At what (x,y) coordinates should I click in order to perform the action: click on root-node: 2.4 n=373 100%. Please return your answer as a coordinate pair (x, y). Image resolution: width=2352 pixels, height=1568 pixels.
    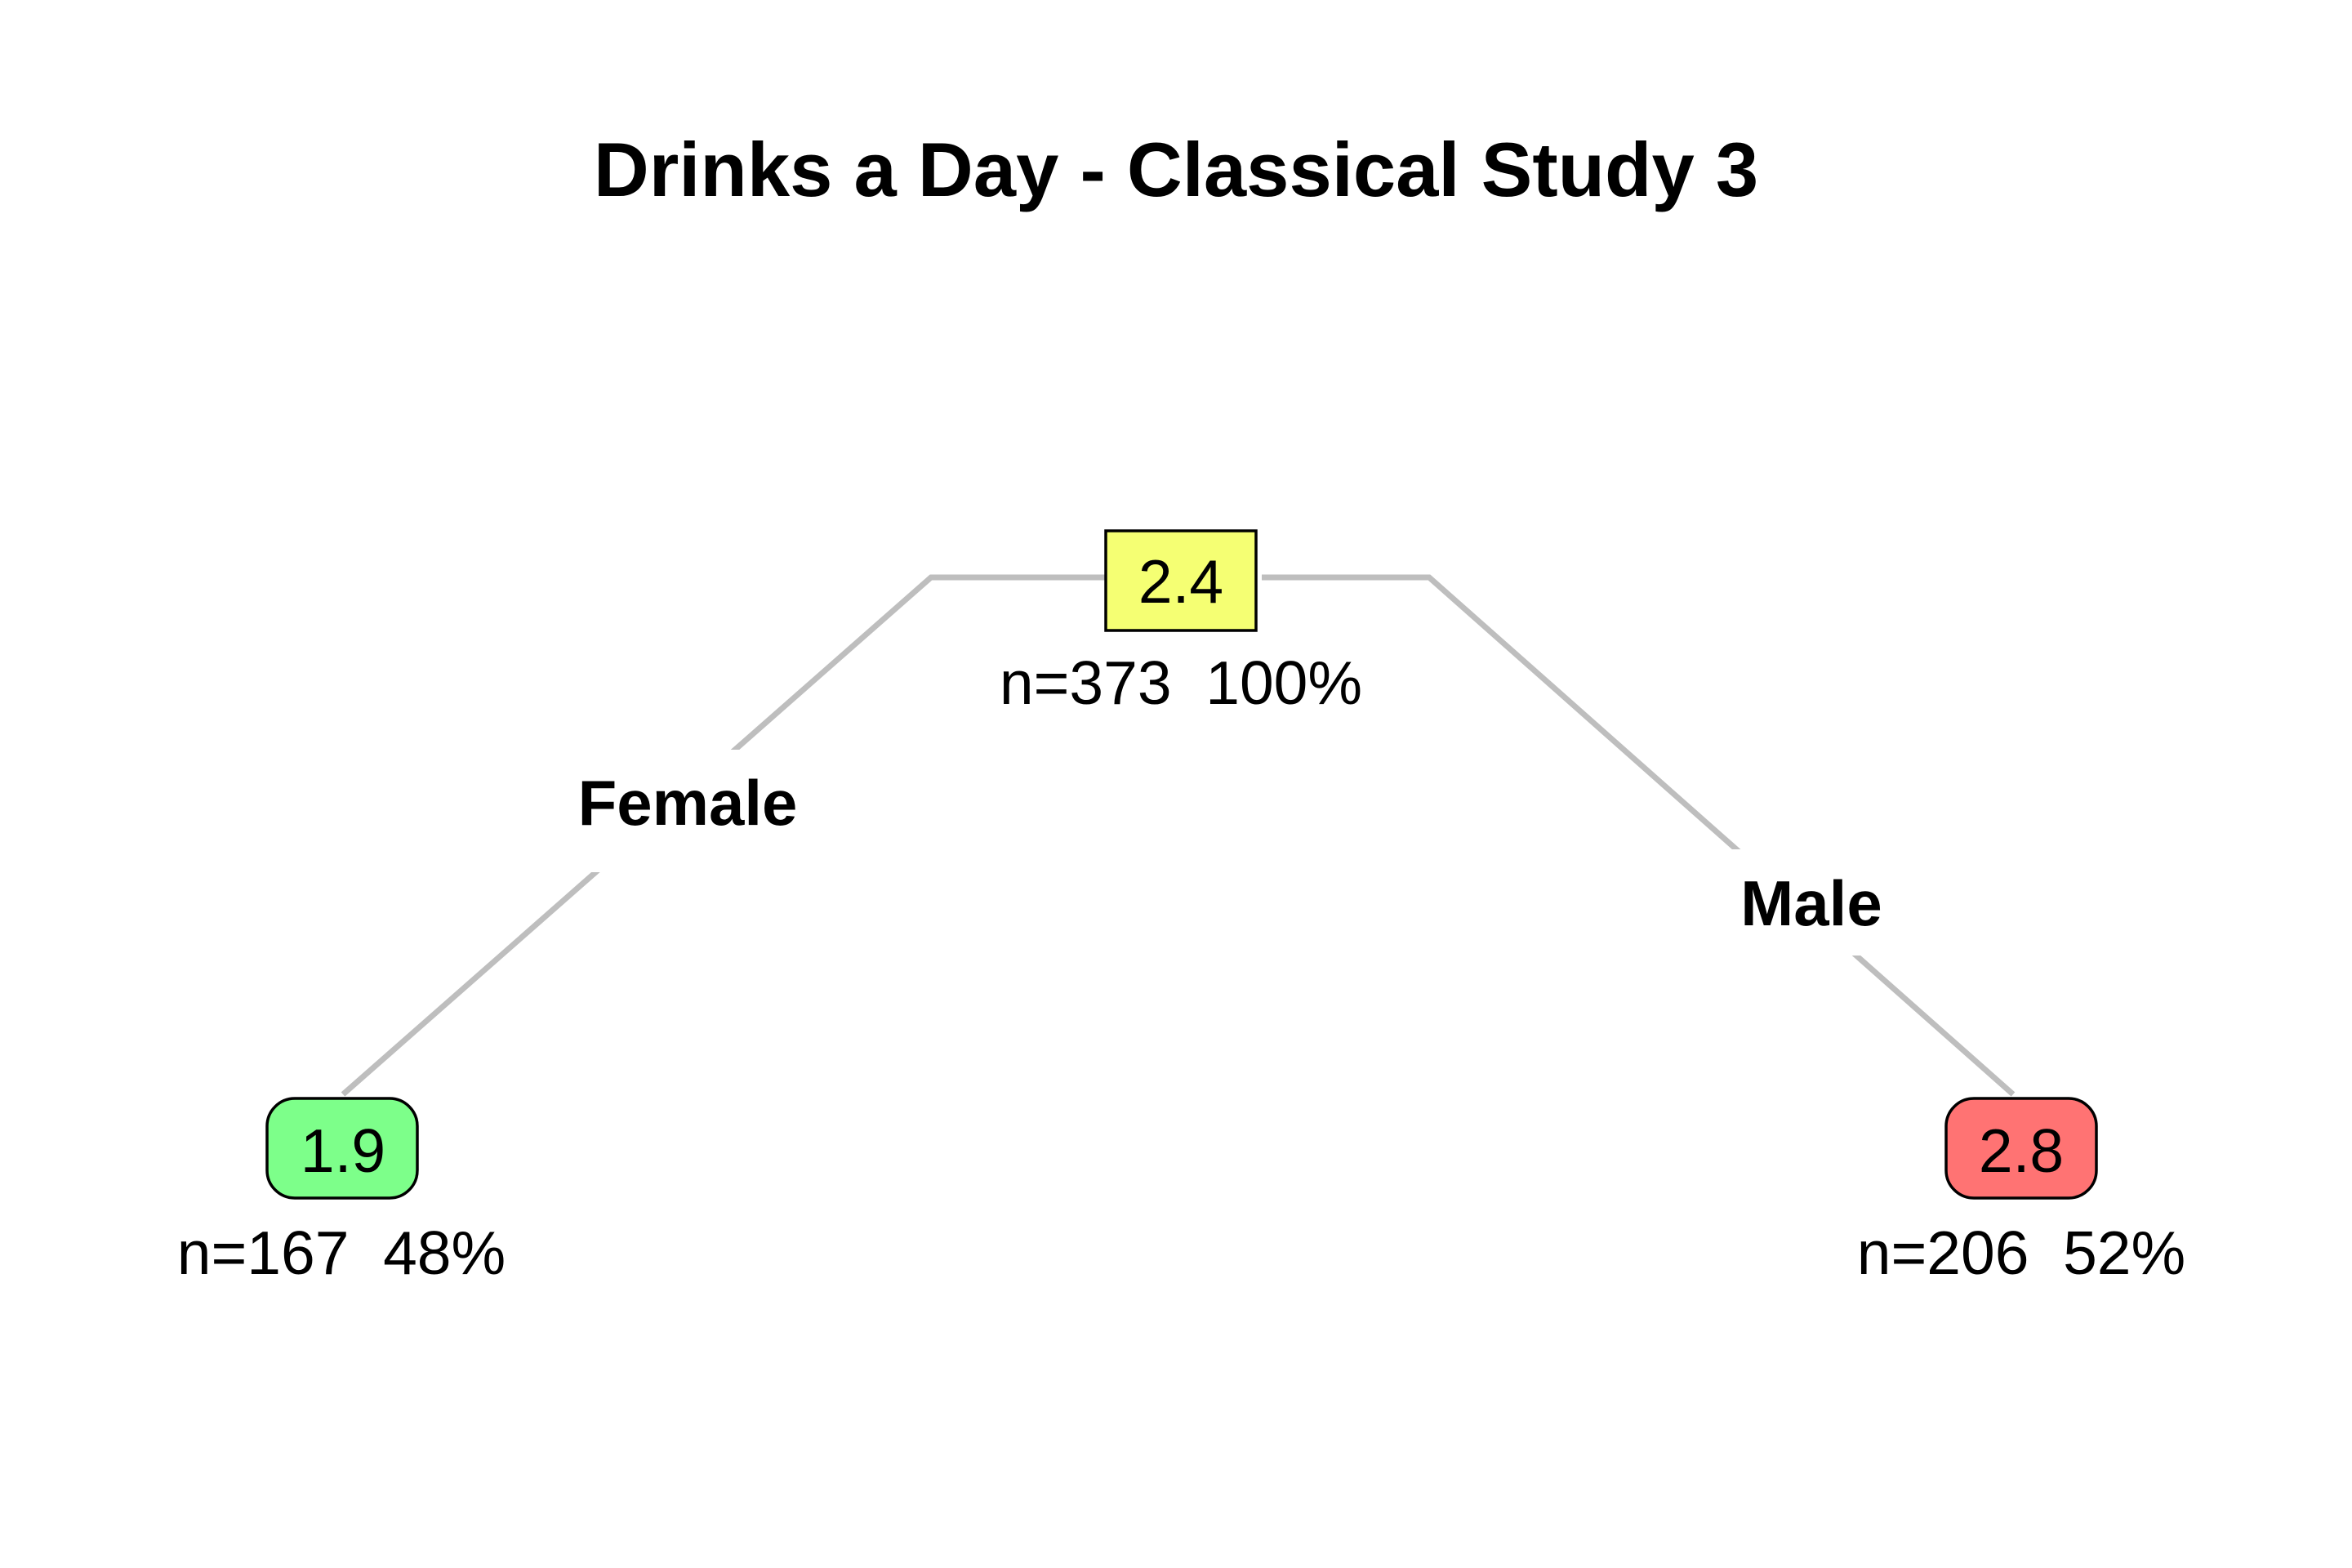
    Looking at the image, I should click on (1181, 623).